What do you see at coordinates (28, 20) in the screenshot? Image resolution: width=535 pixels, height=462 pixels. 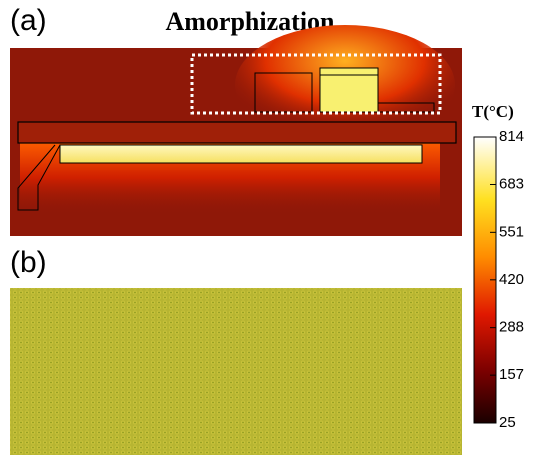 I see `panel-label: (a)` at bounding box center [28, 20].